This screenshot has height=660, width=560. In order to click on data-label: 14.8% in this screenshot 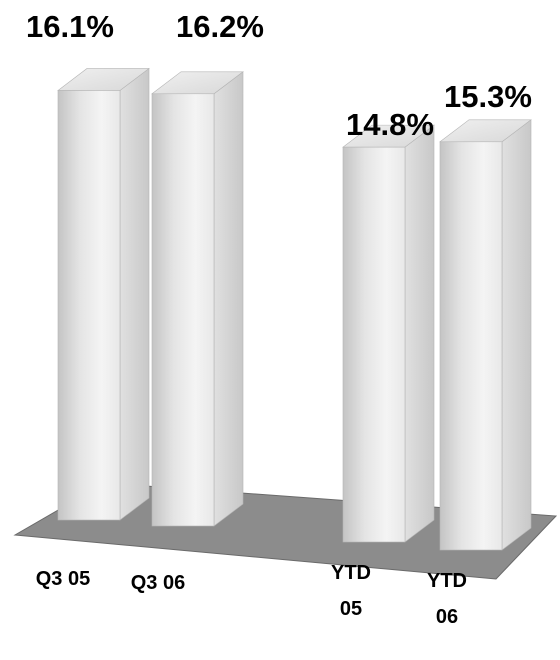, I will do `click(390, 124)`.